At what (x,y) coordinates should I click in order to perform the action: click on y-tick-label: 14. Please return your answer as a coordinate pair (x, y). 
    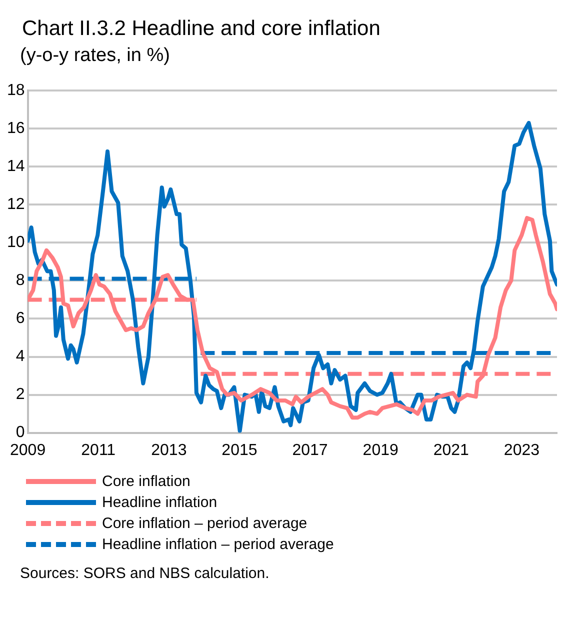
    Looking at the image, I should click on (16, 167).